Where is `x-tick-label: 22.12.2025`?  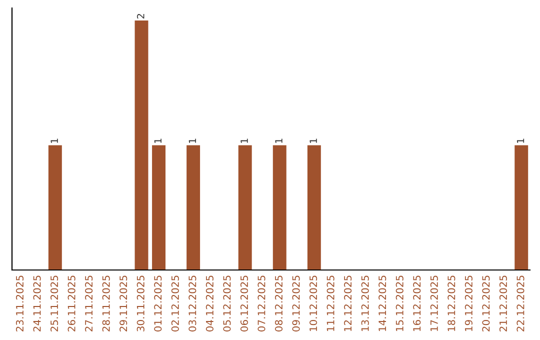 x-tick-label: 22.12.2025 is located at coordinates (520, 304).